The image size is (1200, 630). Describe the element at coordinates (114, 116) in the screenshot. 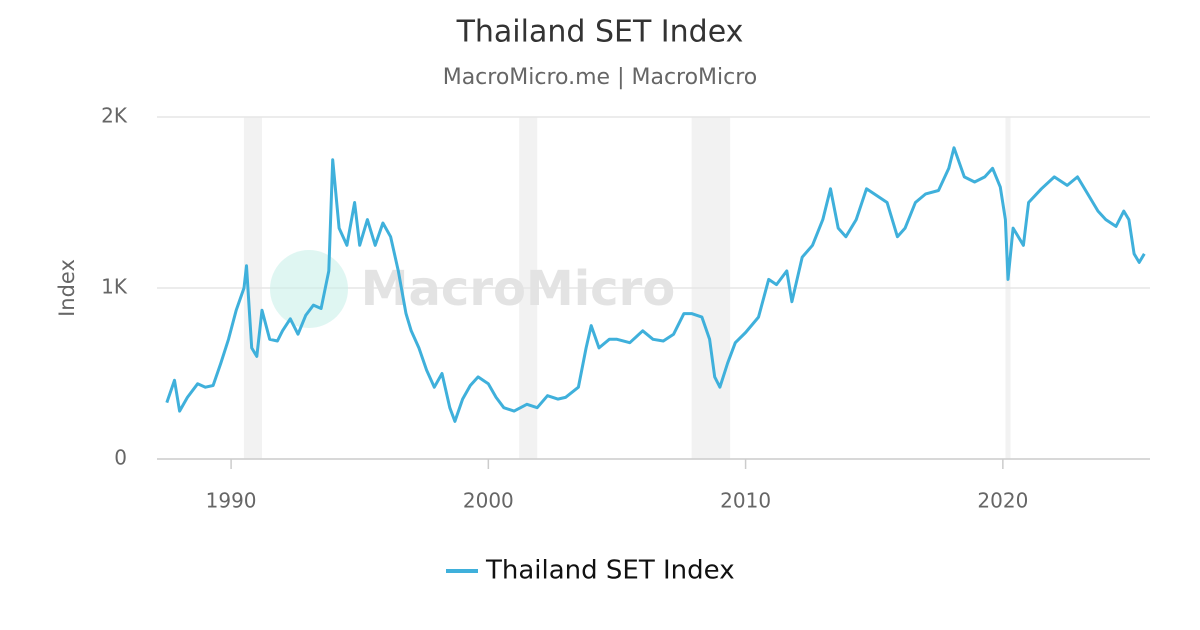

I see `y-tick-label: 2K` at that location.